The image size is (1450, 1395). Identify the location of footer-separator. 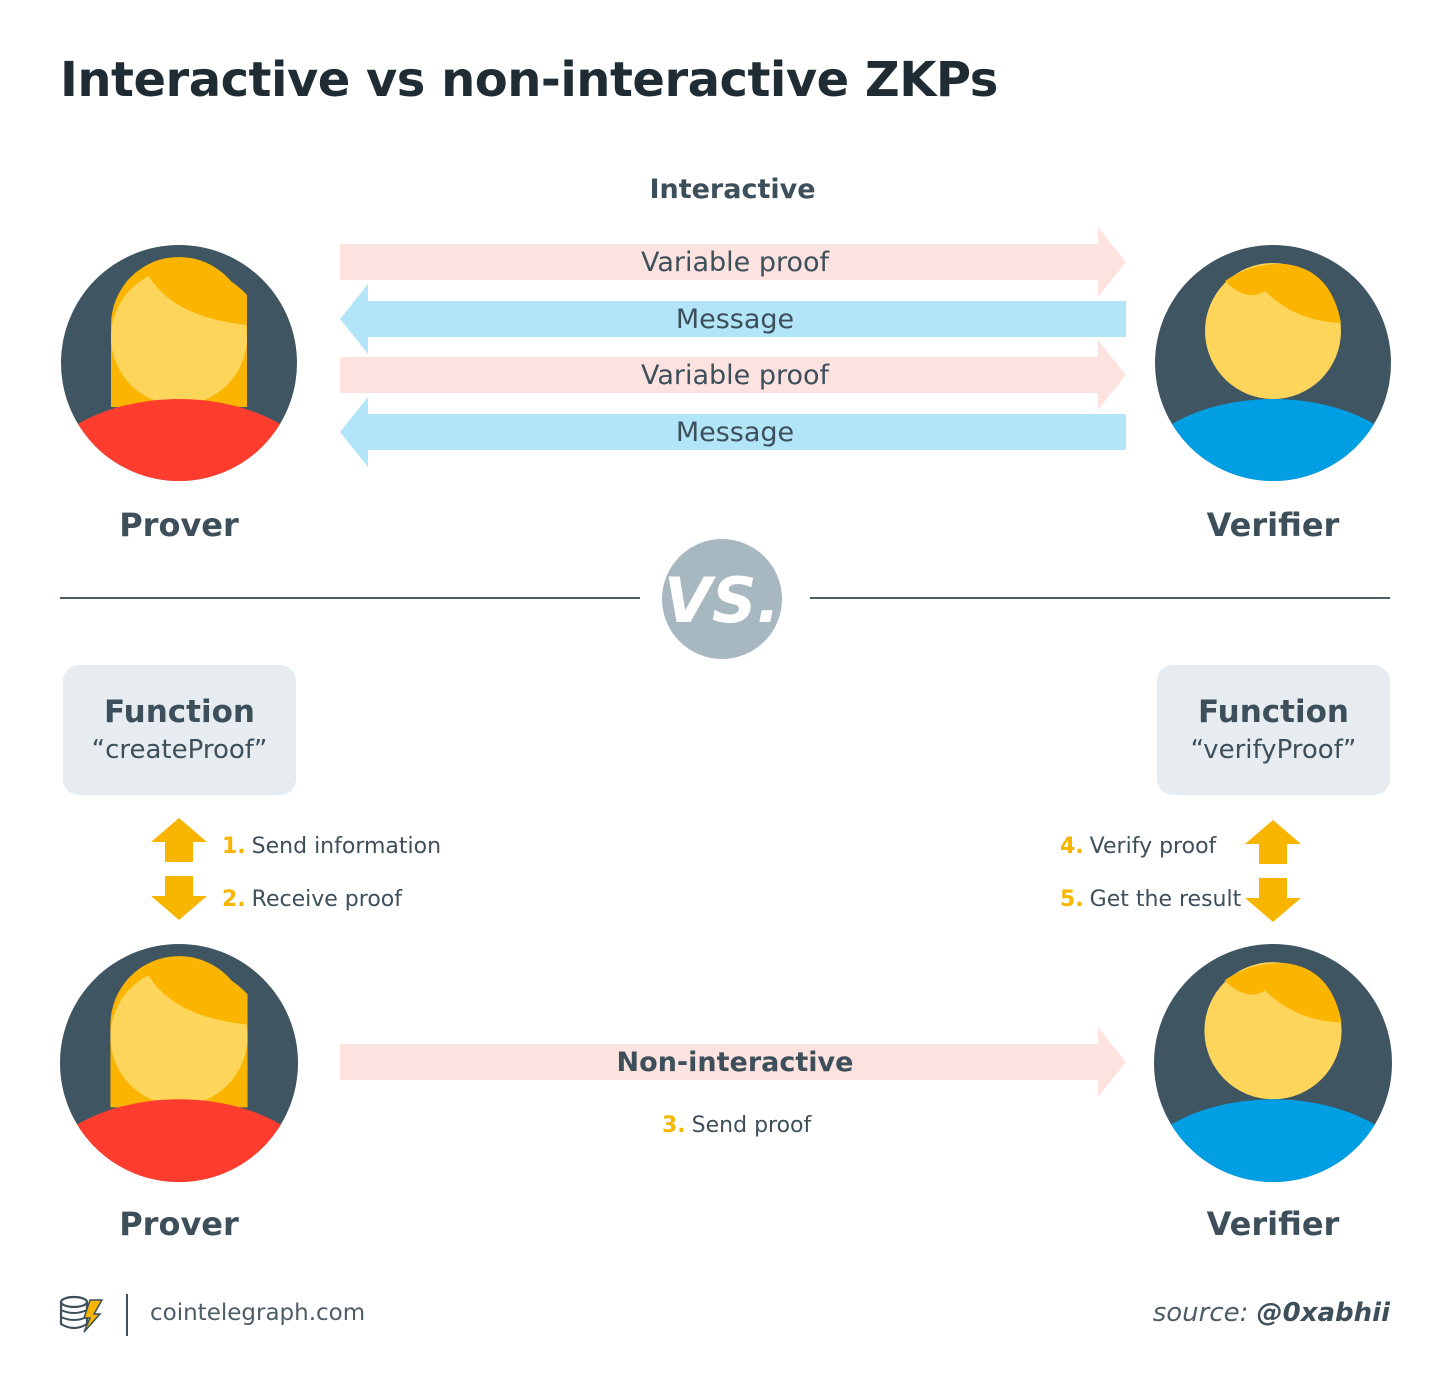
(127, 1315).